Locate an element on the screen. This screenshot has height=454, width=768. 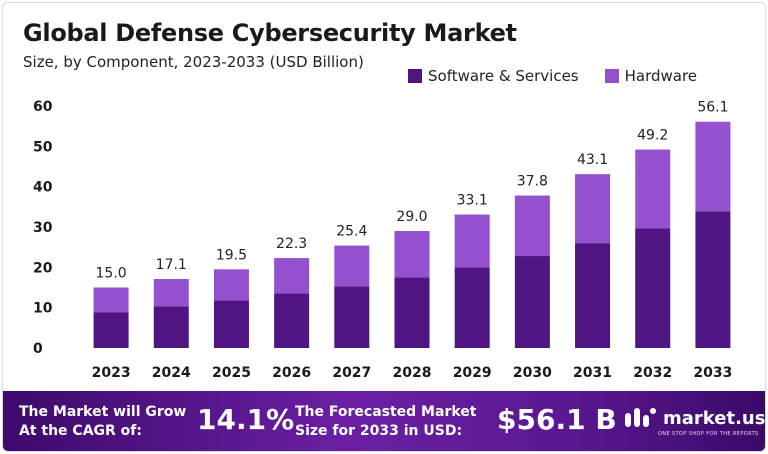
legend-label-hardware: Hardware is located at coordinates (661, 76).